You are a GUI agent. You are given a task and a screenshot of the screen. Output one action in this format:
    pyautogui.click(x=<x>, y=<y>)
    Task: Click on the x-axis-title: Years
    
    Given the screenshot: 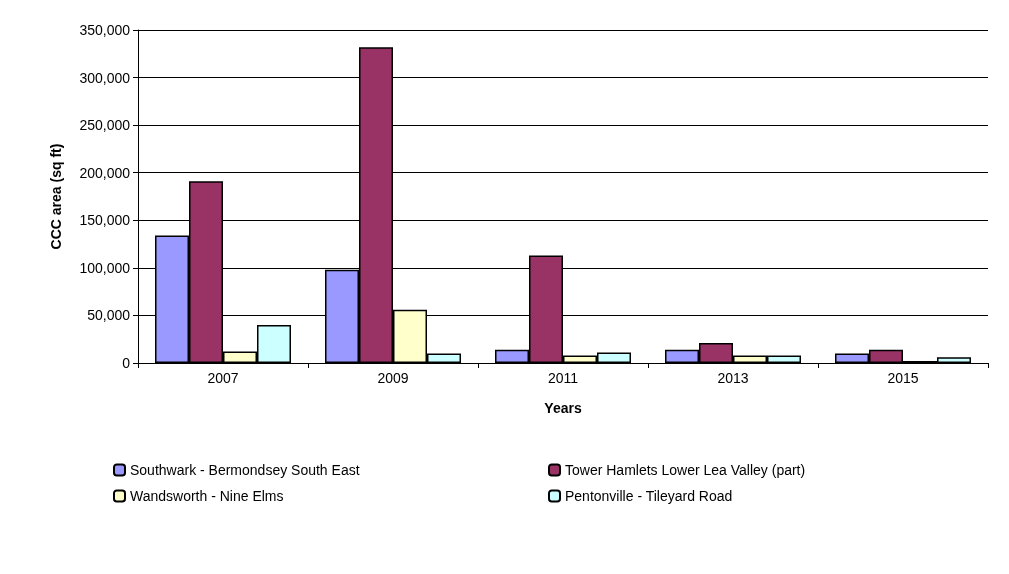 What is the action you would take?
    pyautogui.click(x=563, y=408)
    